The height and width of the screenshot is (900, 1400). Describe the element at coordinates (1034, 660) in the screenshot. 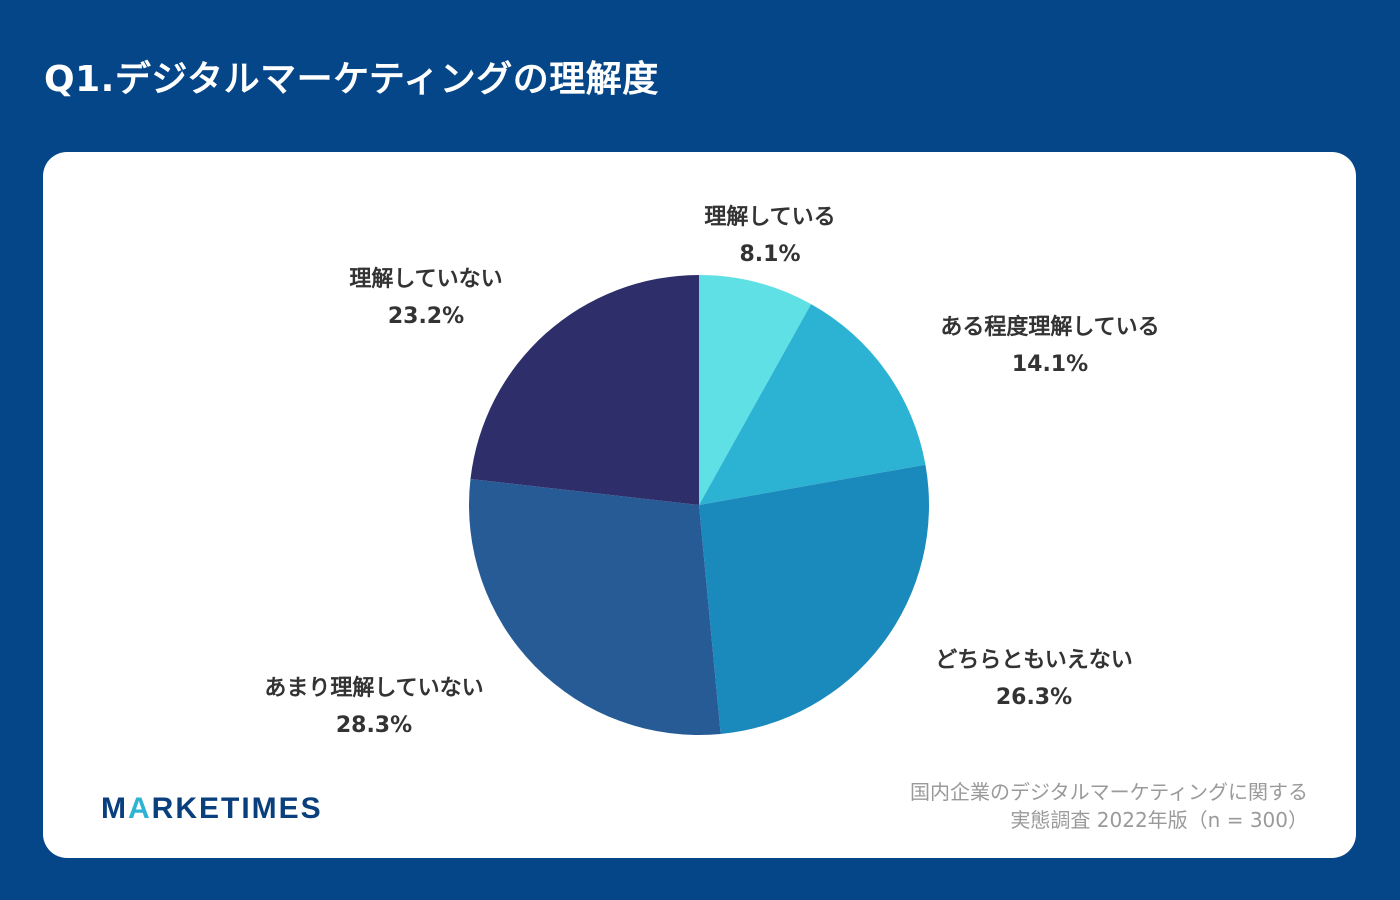

I see `slice-label: どちらともいえない` at that location.